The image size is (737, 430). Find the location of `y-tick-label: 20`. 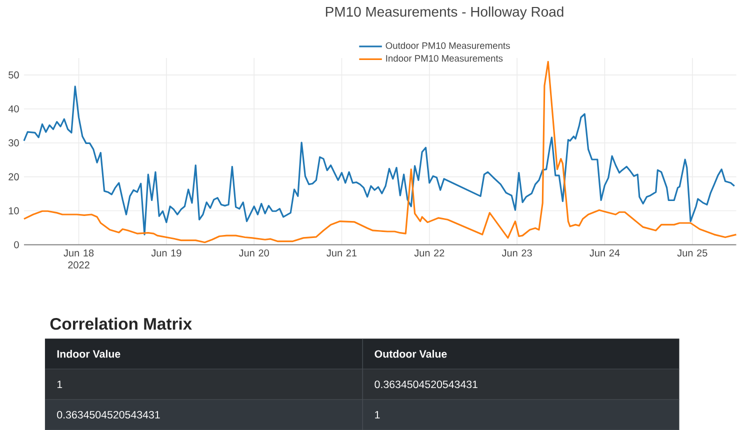

y-tick-label: 20 is located at coordinates (13, 176).